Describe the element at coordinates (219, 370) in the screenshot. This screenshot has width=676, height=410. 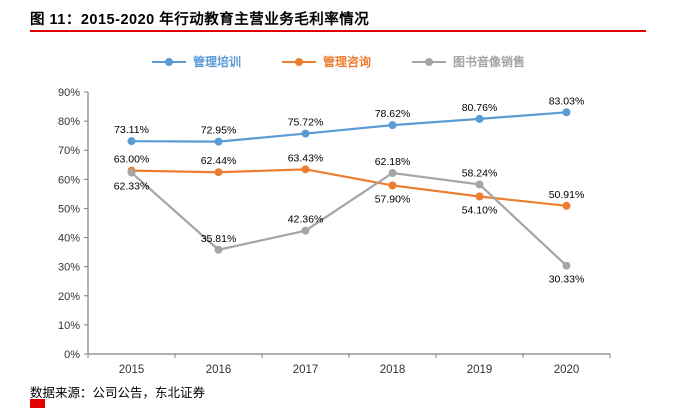
I see `x-axis-category-label: 2016` at that location.